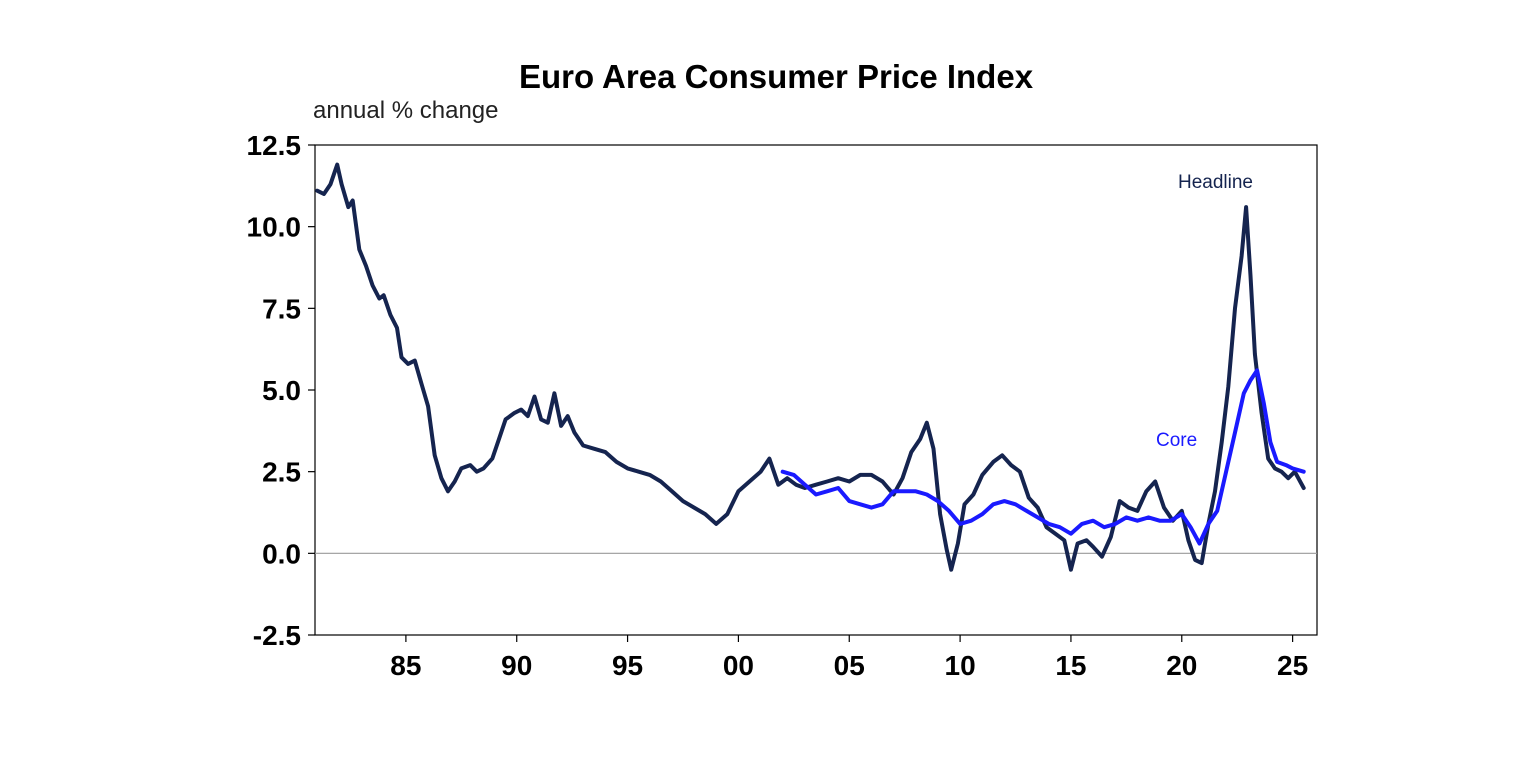  I want to click on y-tick-label: 10.0, so click(274, 227).